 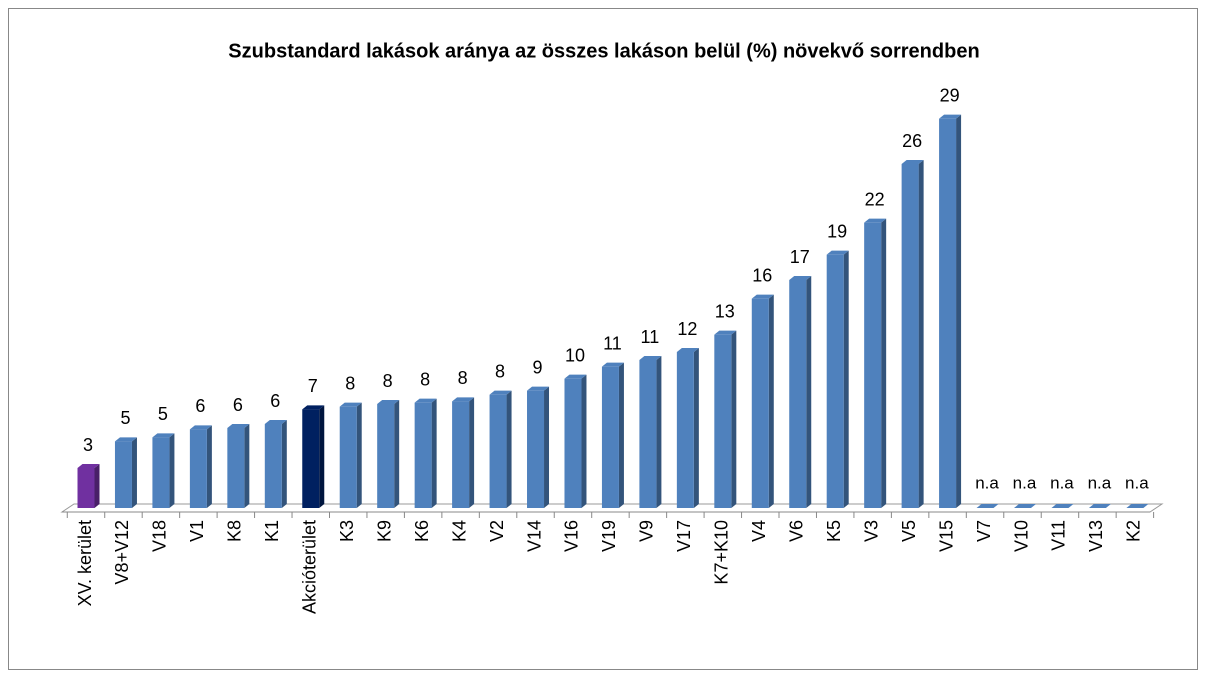 I want to click on x-tick-label: V11, so click(x=1059, y=535).